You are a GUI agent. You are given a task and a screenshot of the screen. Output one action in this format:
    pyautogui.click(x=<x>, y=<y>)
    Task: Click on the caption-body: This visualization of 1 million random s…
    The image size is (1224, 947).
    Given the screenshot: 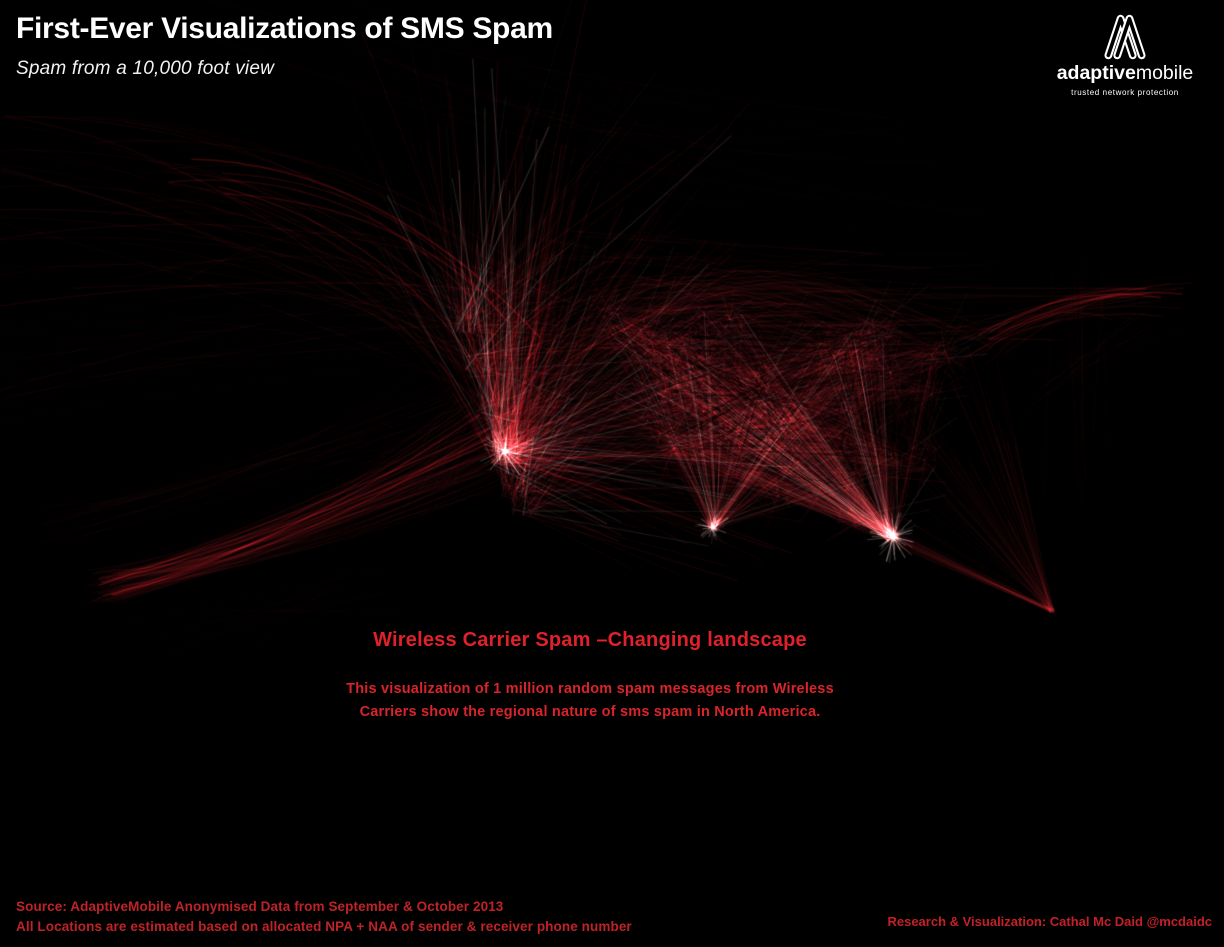 What is the action you would take?
    pyautogui.click(x=590, y=701)
    